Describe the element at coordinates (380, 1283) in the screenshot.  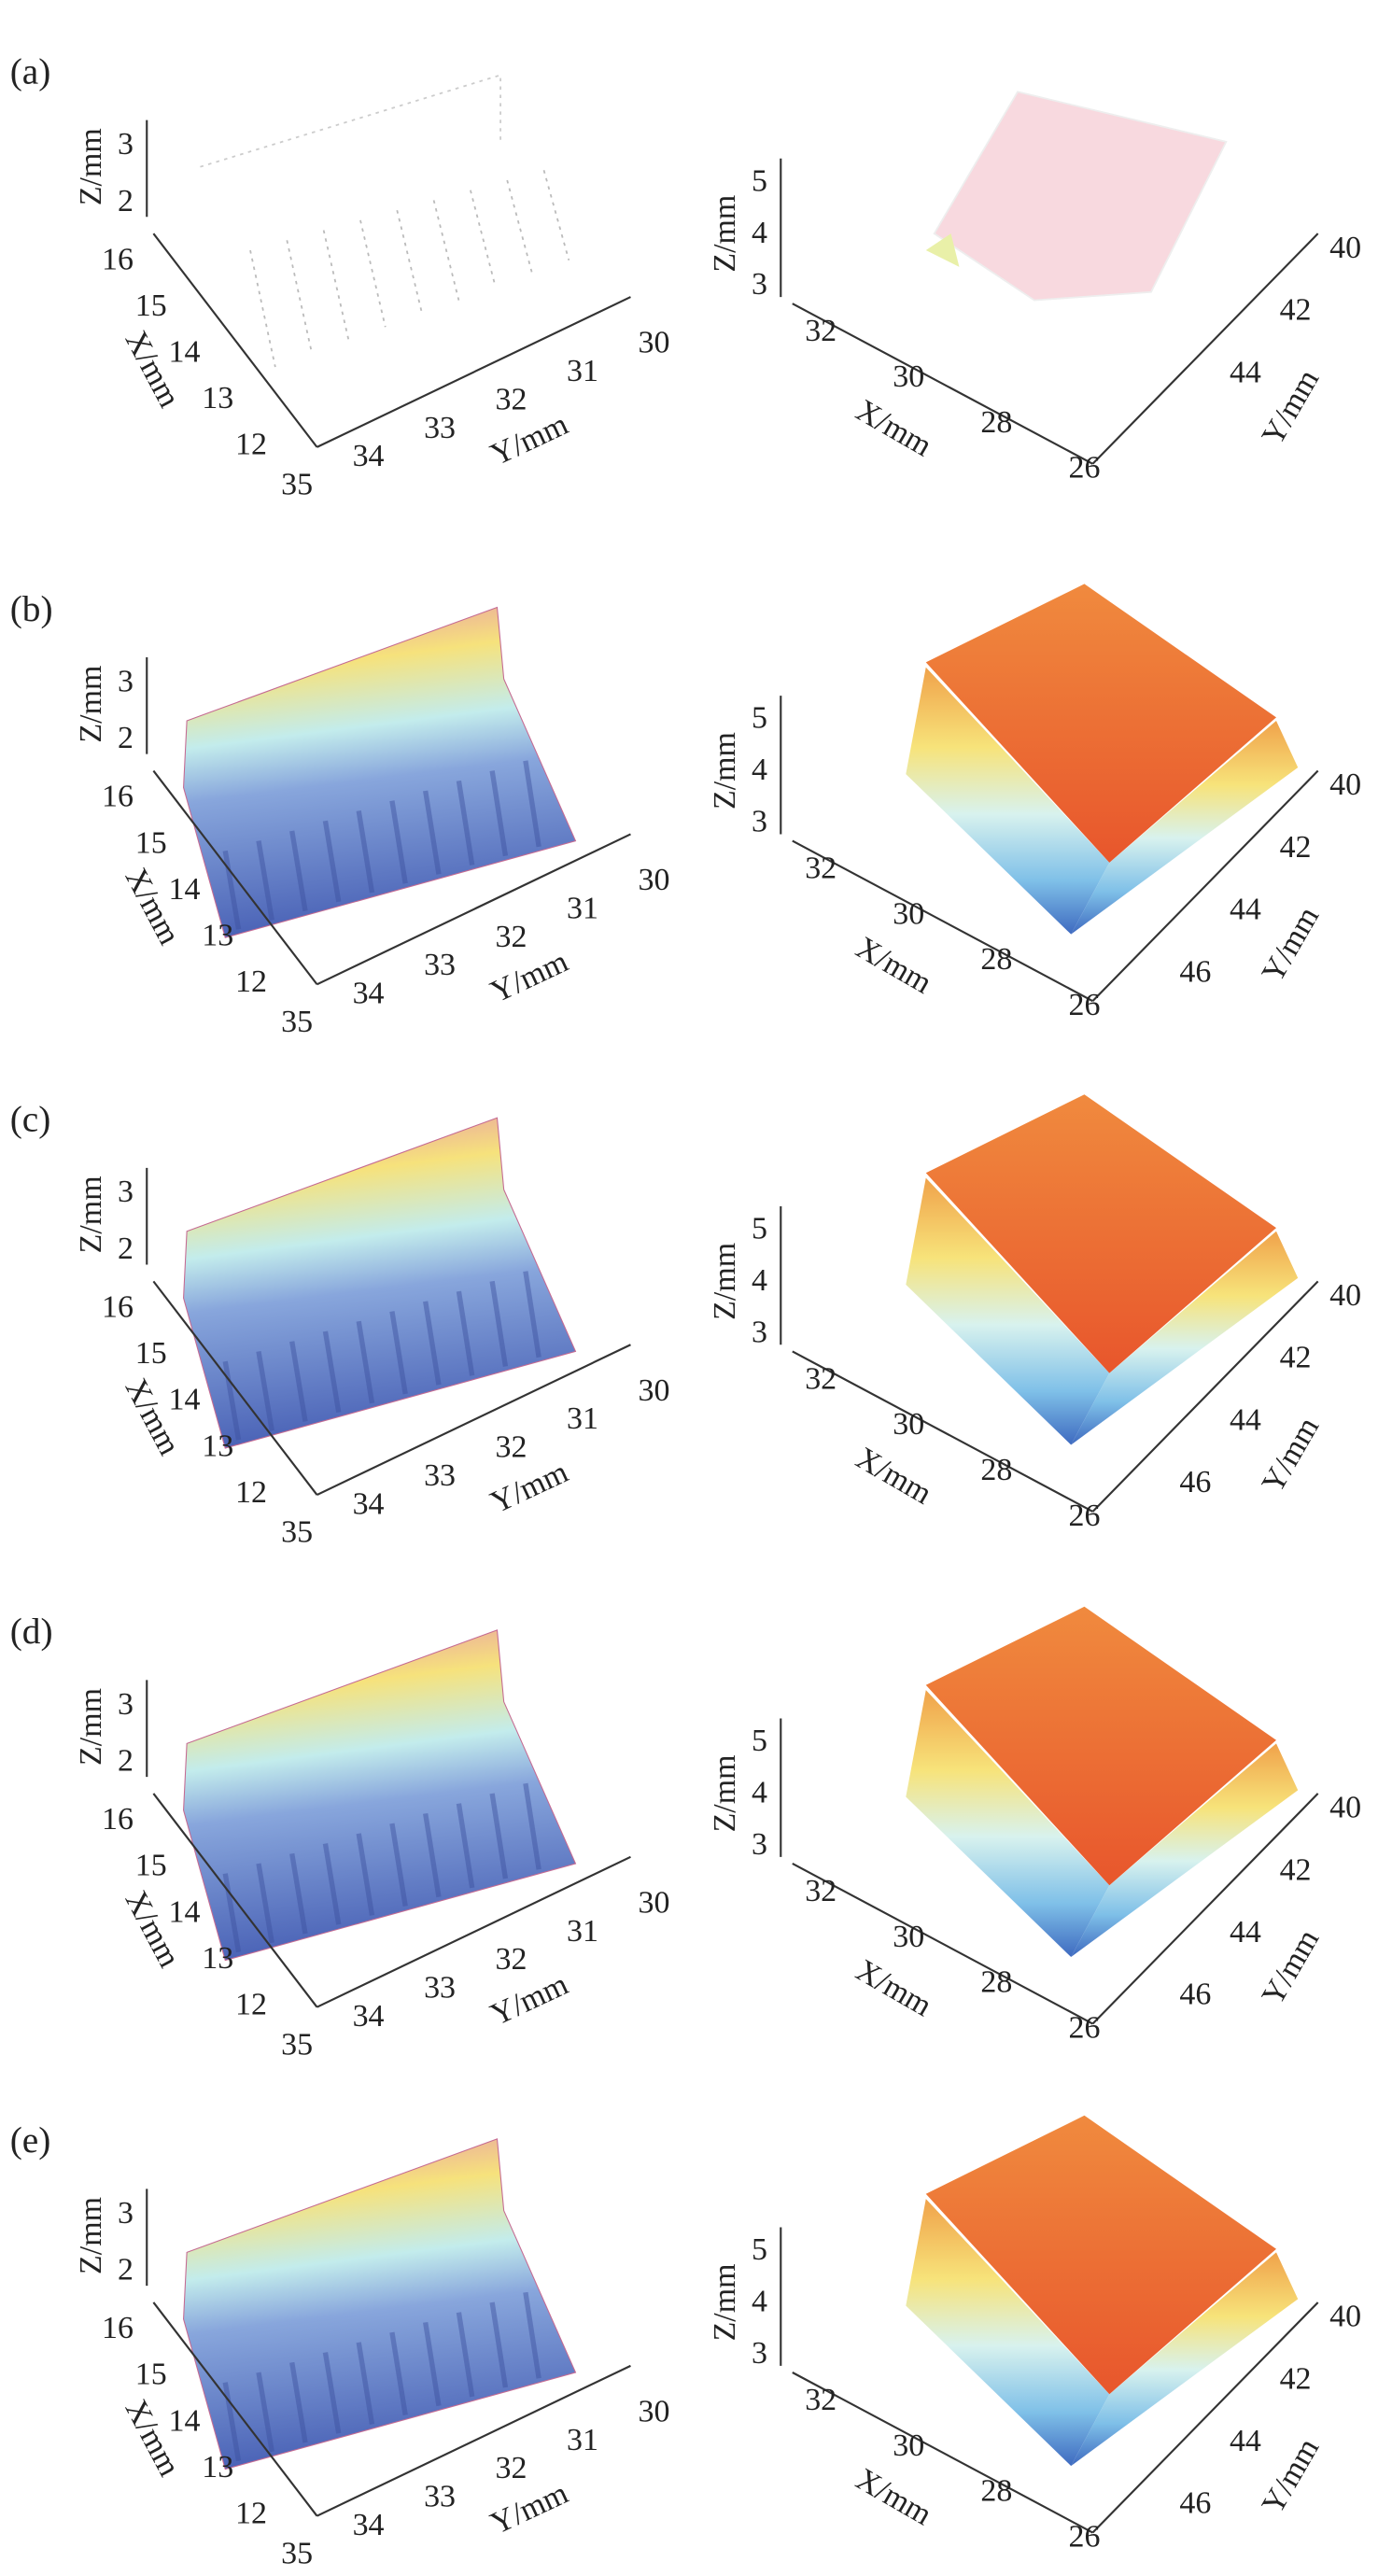
I see `surface` at that location.